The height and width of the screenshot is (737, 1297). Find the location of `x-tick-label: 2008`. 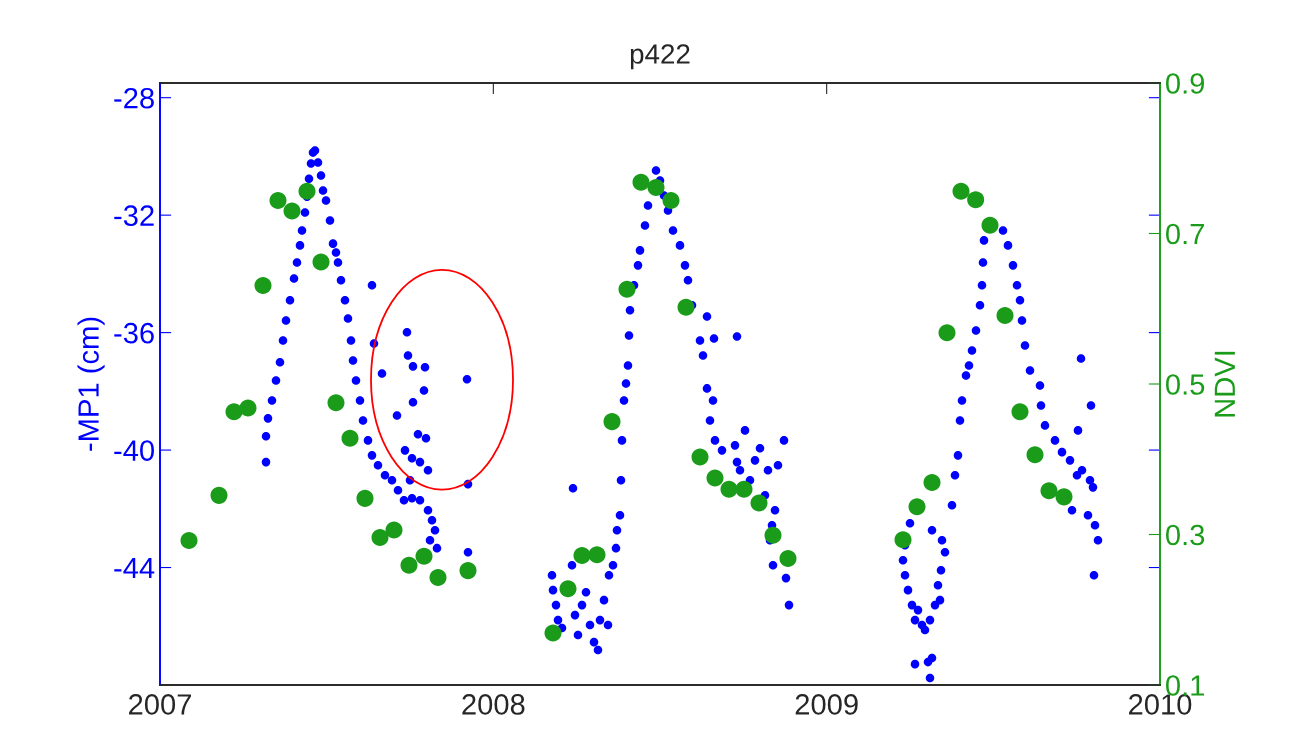

x-tick-label: 2008 is located at coordinates (493, 704).